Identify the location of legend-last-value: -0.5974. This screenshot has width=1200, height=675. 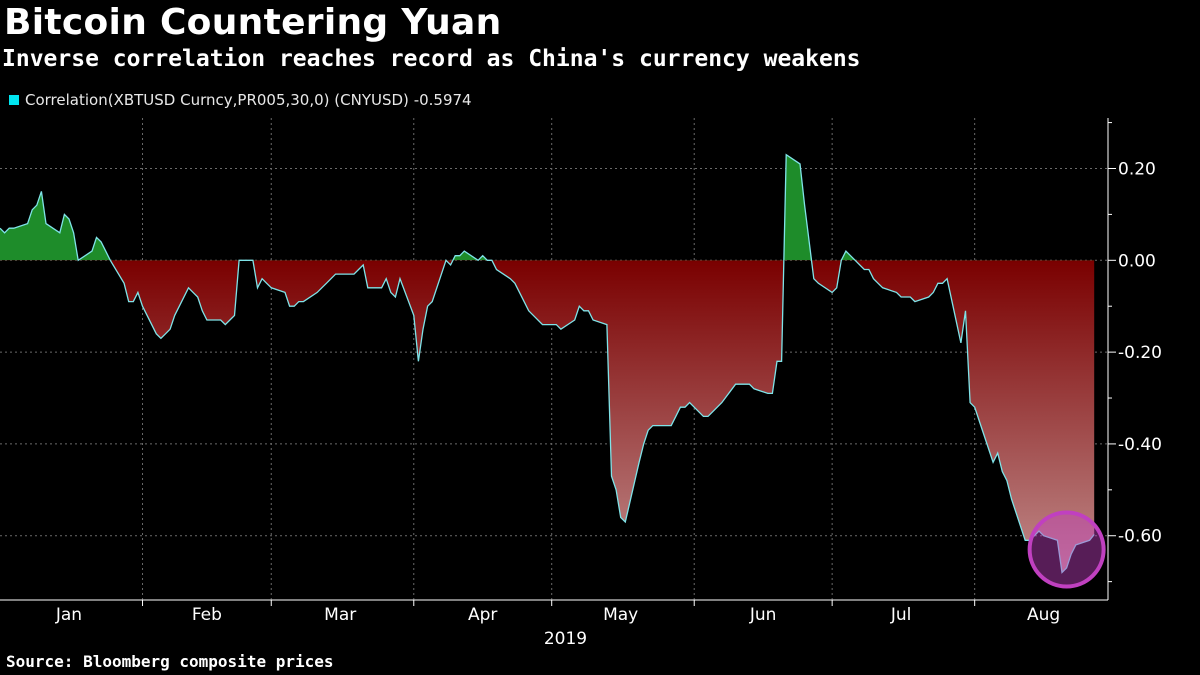
(442, 100).